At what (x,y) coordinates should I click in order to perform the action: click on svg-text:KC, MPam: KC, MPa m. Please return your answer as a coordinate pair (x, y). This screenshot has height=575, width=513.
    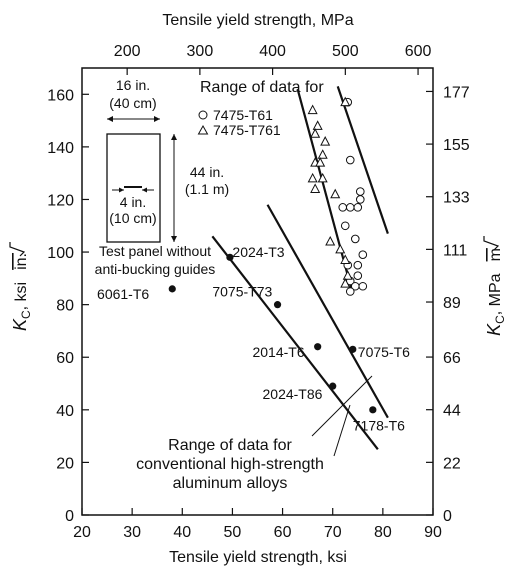
    Looking at the image, I should click on (495, 292).